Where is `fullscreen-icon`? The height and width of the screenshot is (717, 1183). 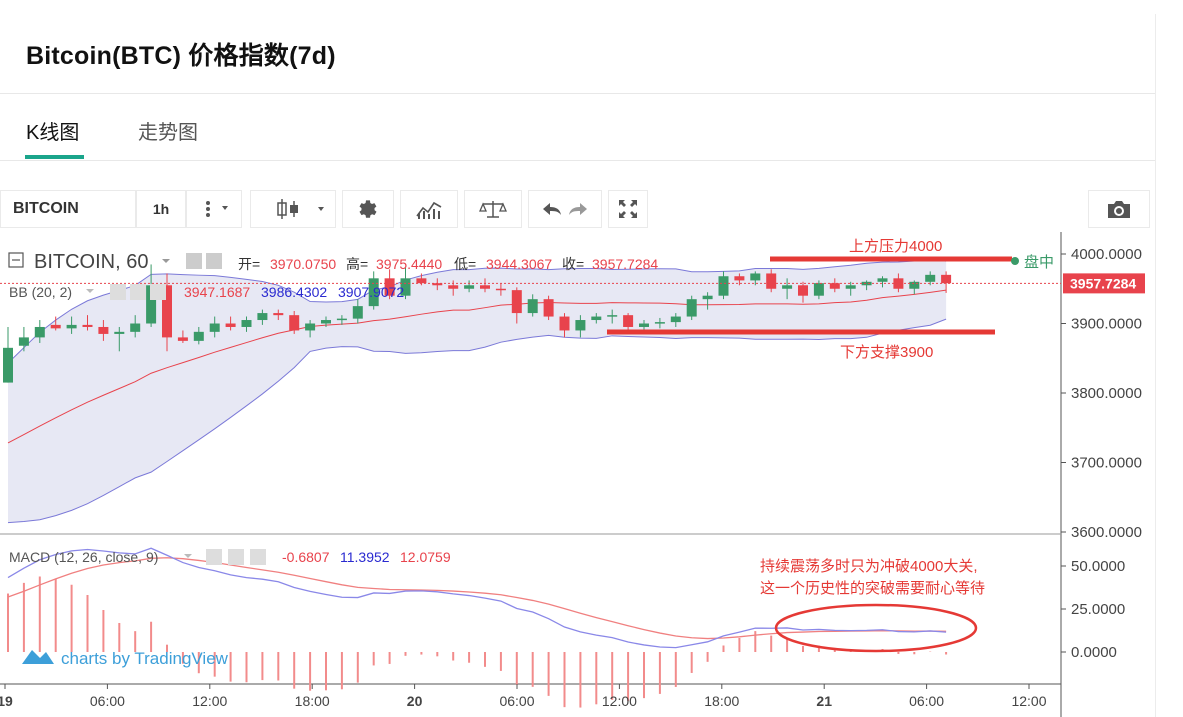 fullscreen-icon is located at coordinates (628, 209).